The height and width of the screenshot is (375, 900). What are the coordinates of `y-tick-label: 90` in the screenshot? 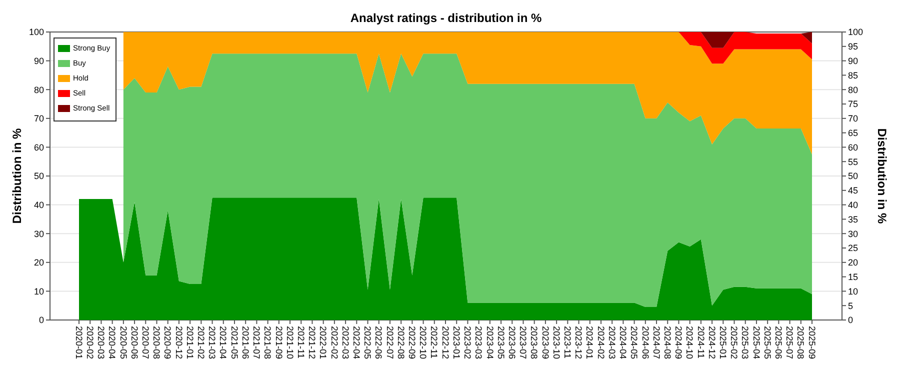 It's located at (39, 61).